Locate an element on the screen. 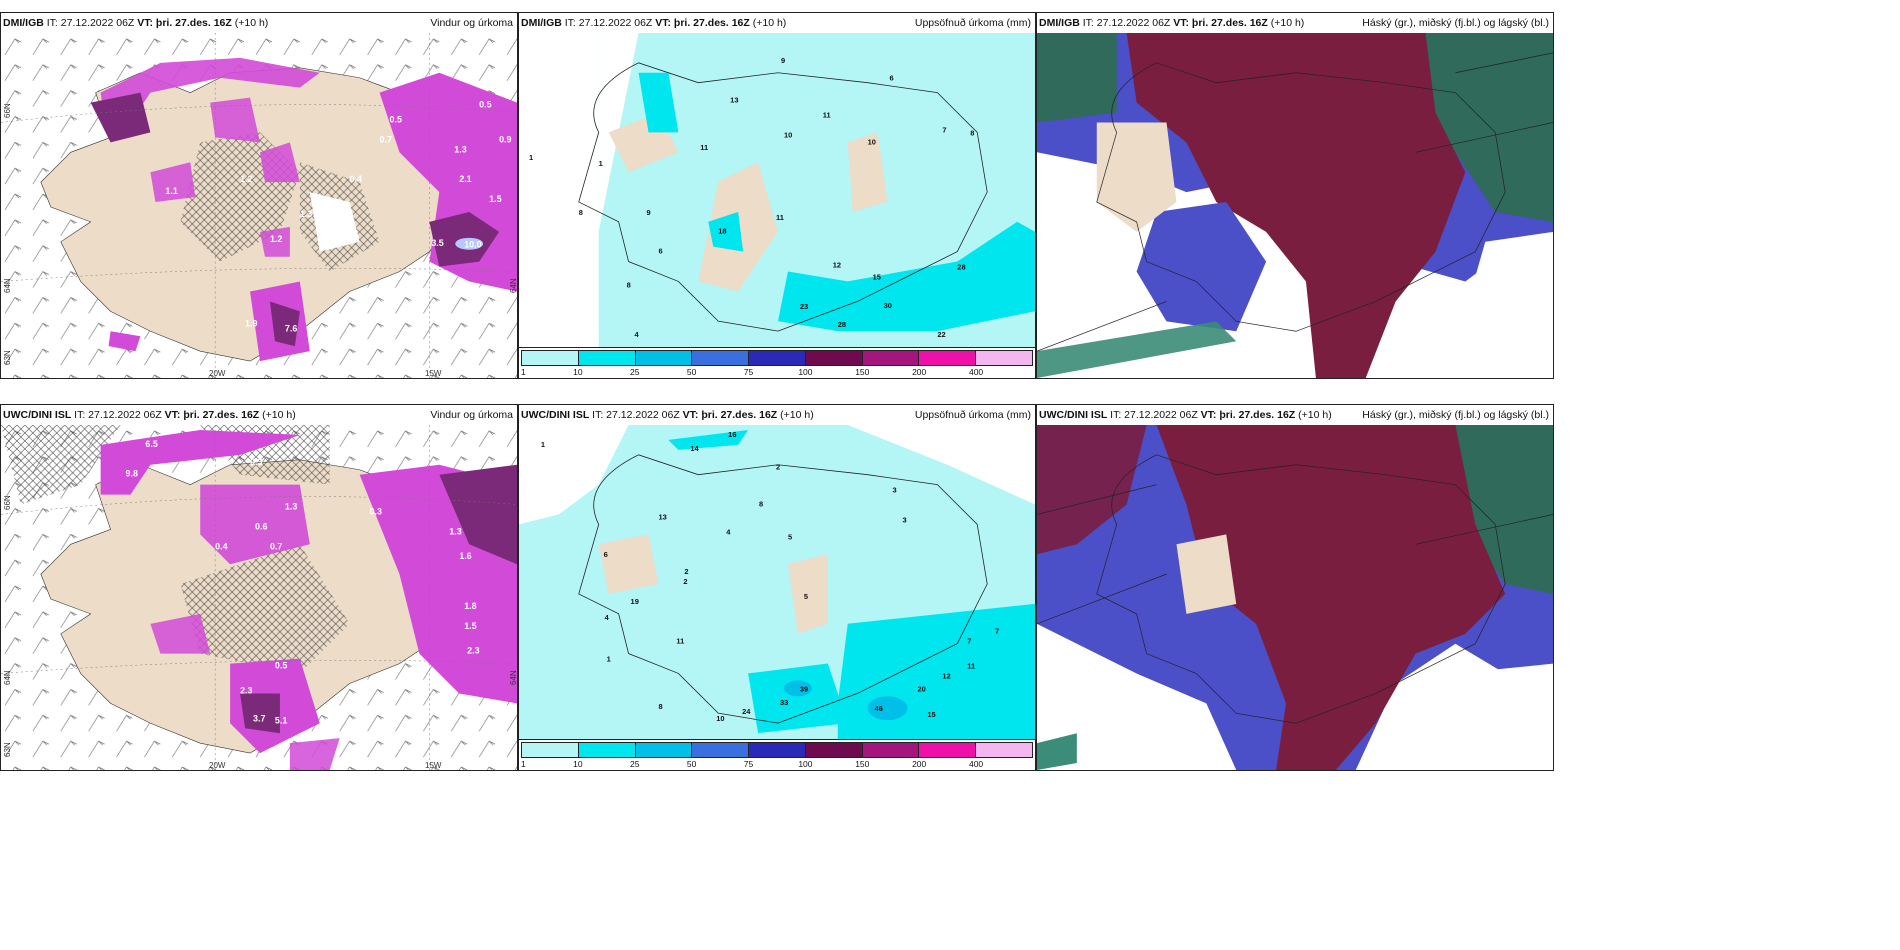  svg-text: 1.8 is located at coordinates (470, 606).